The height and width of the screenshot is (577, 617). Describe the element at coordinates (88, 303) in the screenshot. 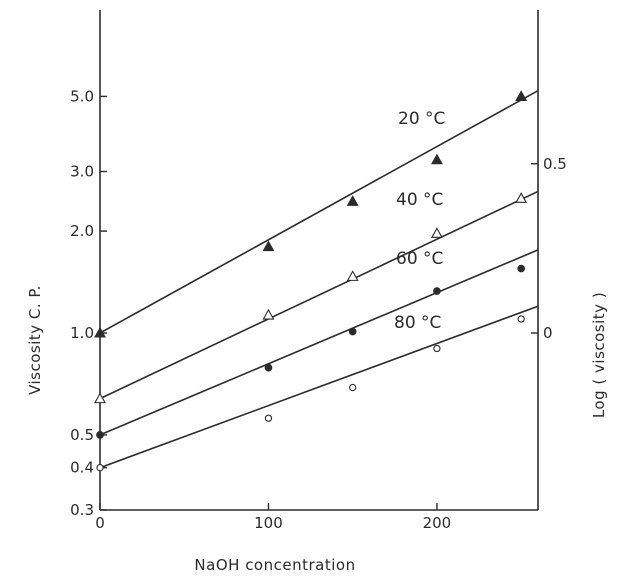

I see `y-axis-ticks: 0.3 0.4 0.5 1.0 2.0 3.0 5.0` at that location.